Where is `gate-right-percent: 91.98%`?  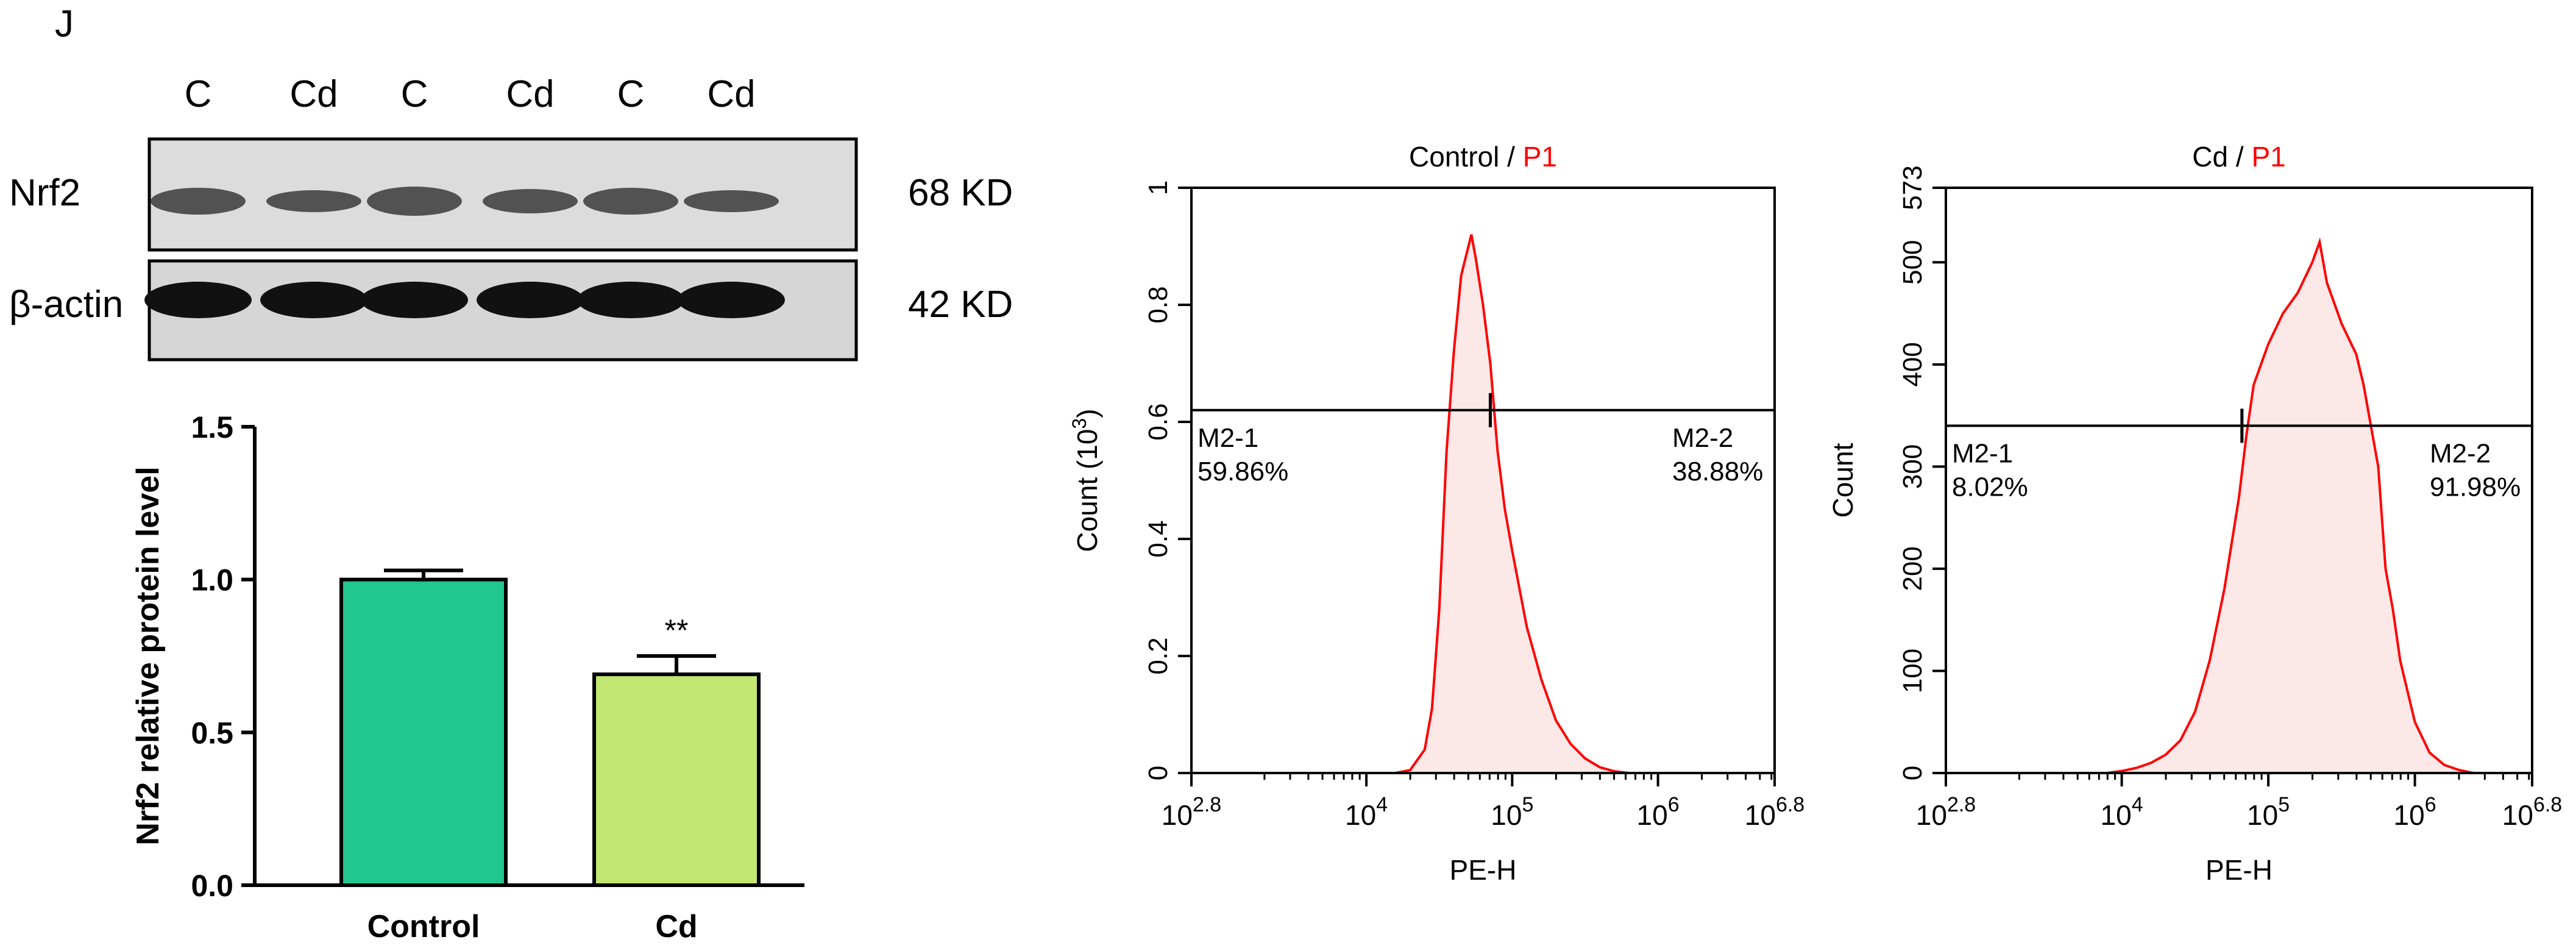
gate-right-percent: 91.98% is located at coordinates (2476, 487).